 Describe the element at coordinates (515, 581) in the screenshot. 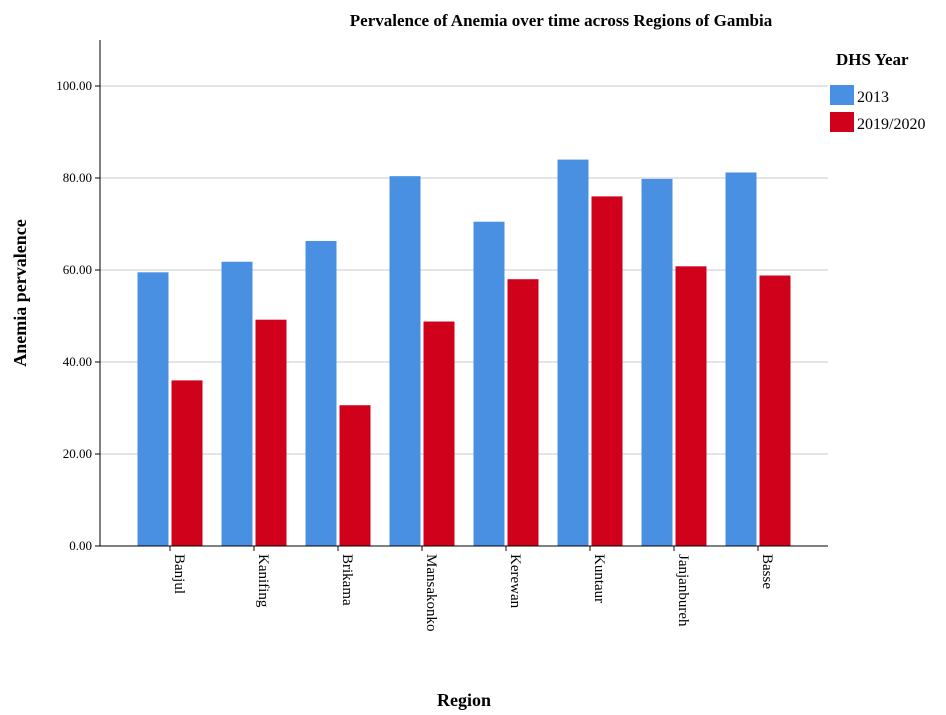

I see `x-tick-label: Kerewan` at that location.